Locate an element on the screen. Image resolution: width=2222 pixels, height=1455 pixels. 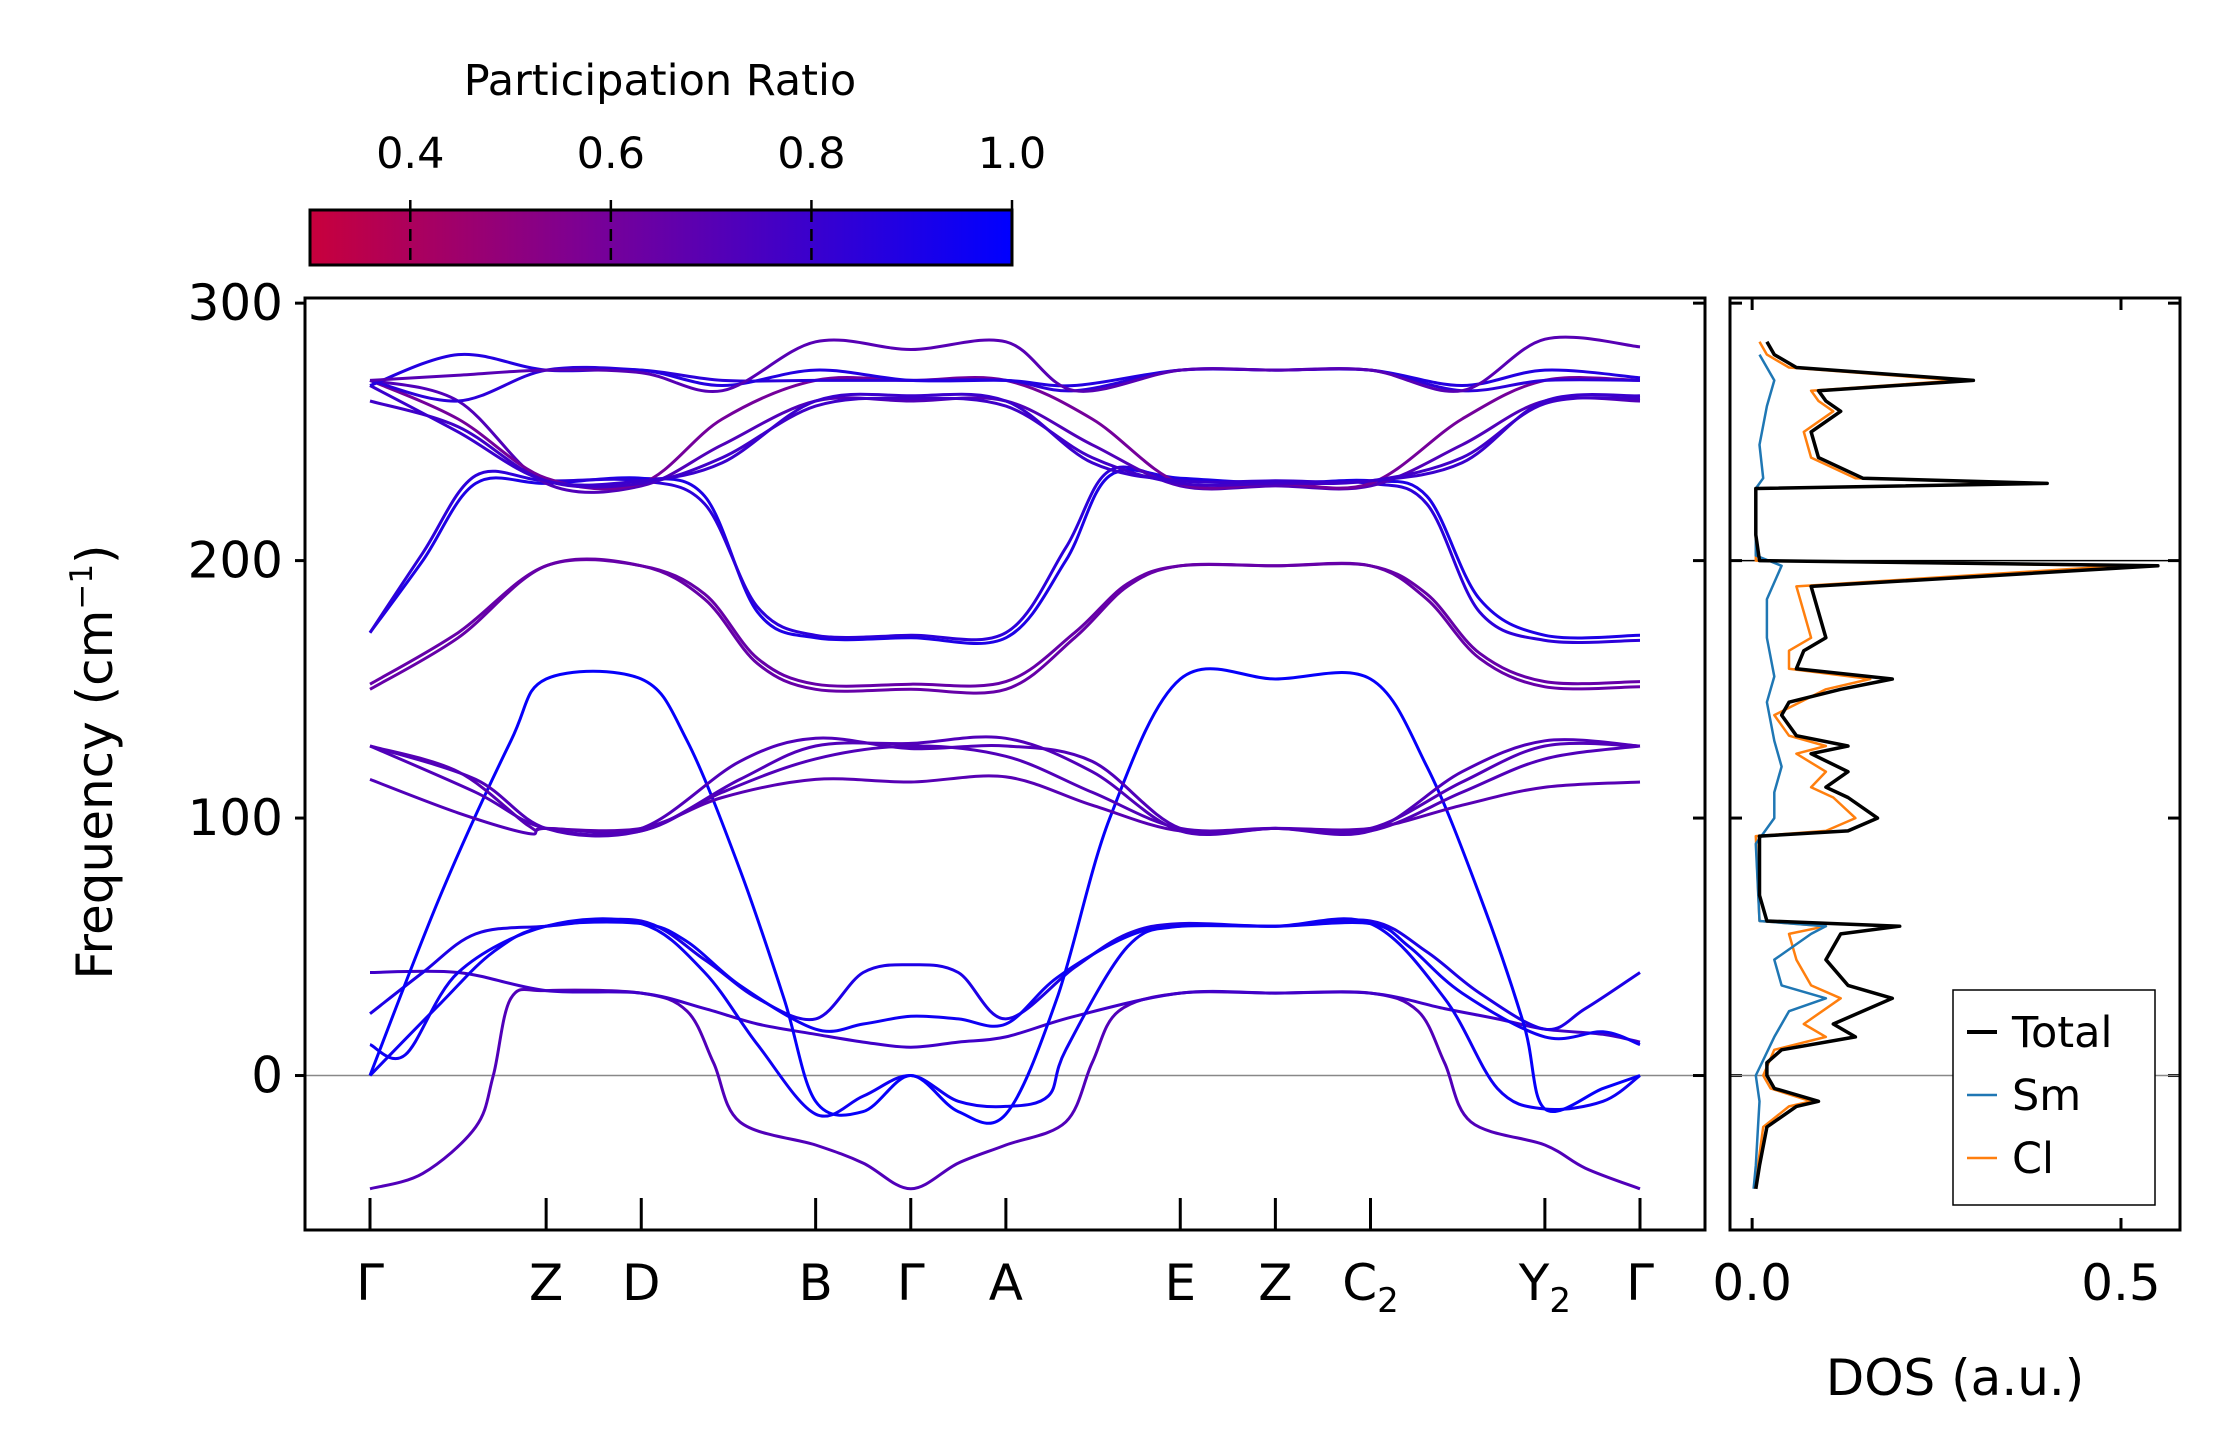
kpoint-label: Y2 is located at coordinates (1544, 1287).